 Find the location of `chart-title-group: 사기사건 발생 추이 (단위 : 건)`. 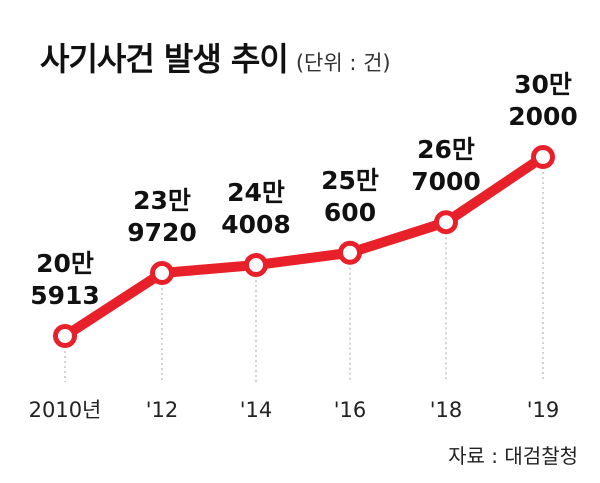

chart-title-group: 사기사건 발생 추이 (단위 : 건) is located at coordinates (215, 57).